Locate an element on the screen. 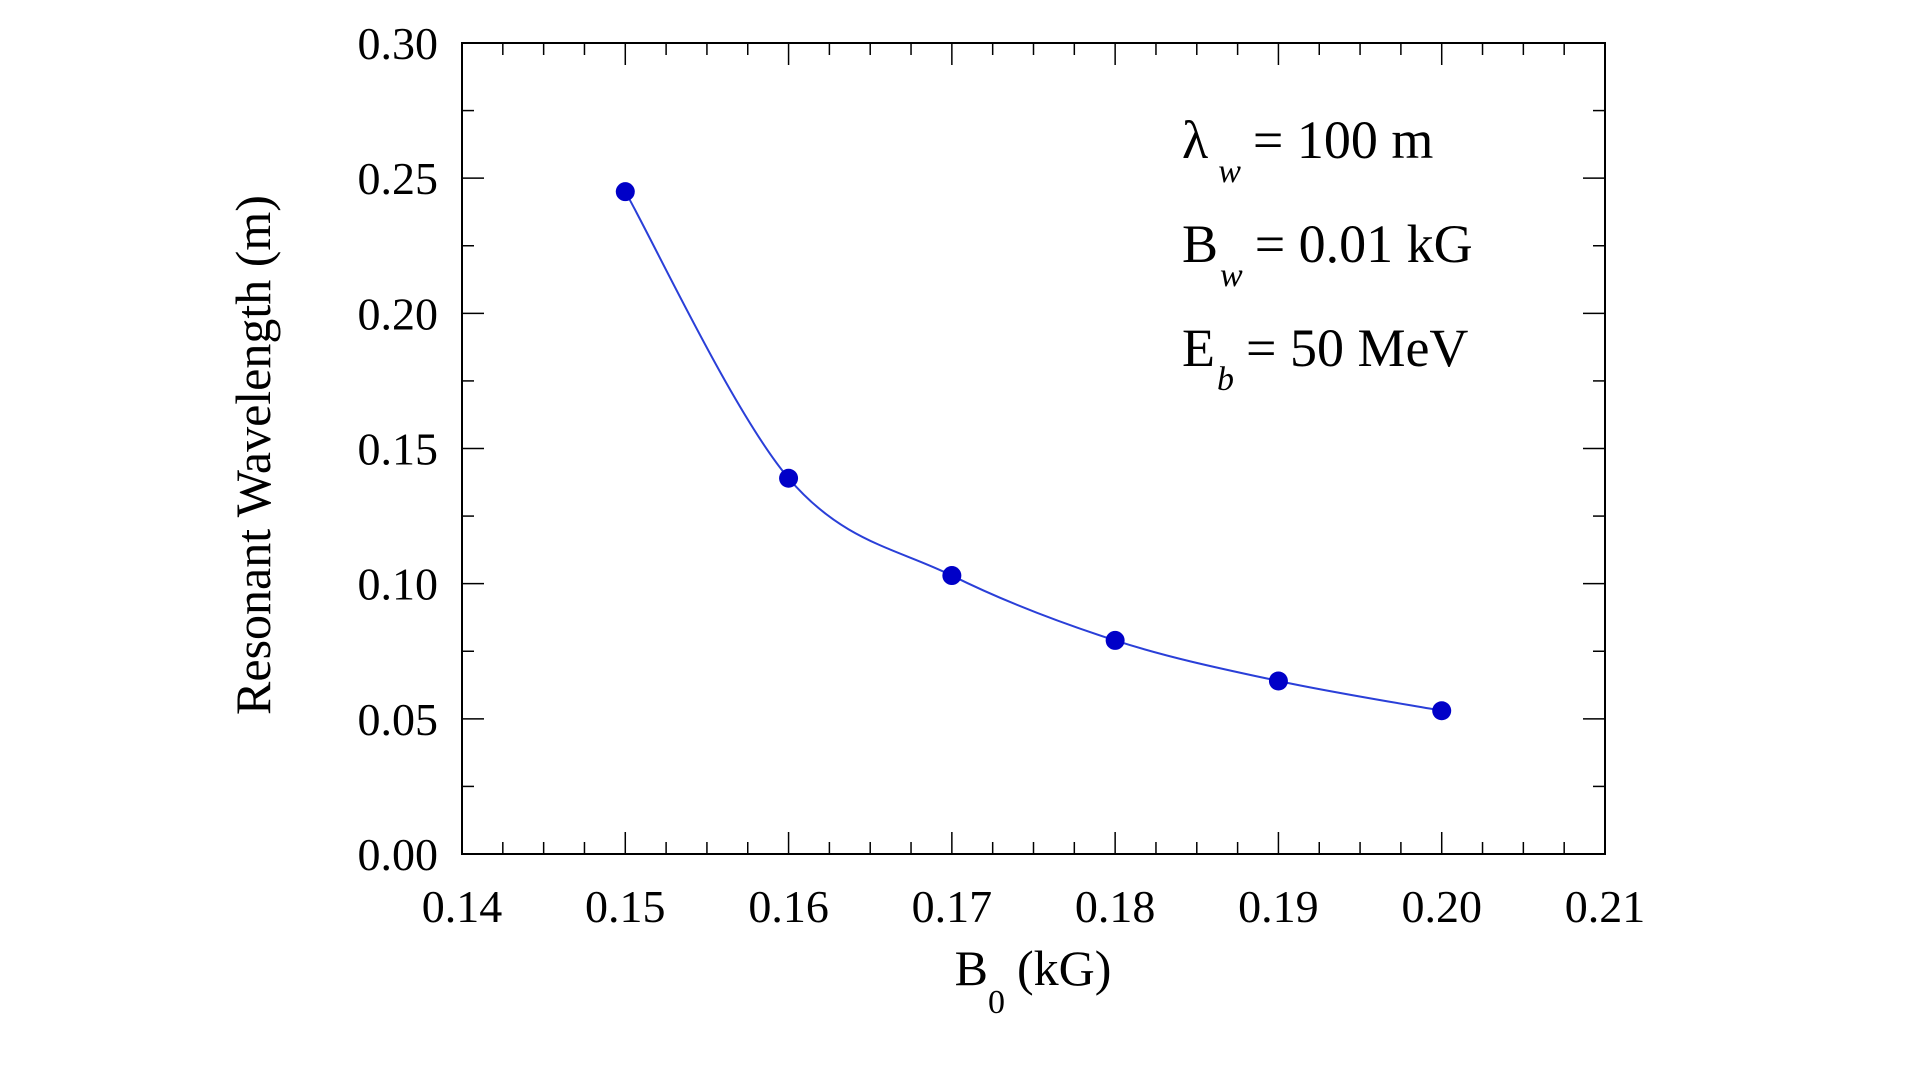 The height and width of the screenshot is (1085, 1920). x-axis-title-suffix: (kG) is located at coordinates (1064, 968).